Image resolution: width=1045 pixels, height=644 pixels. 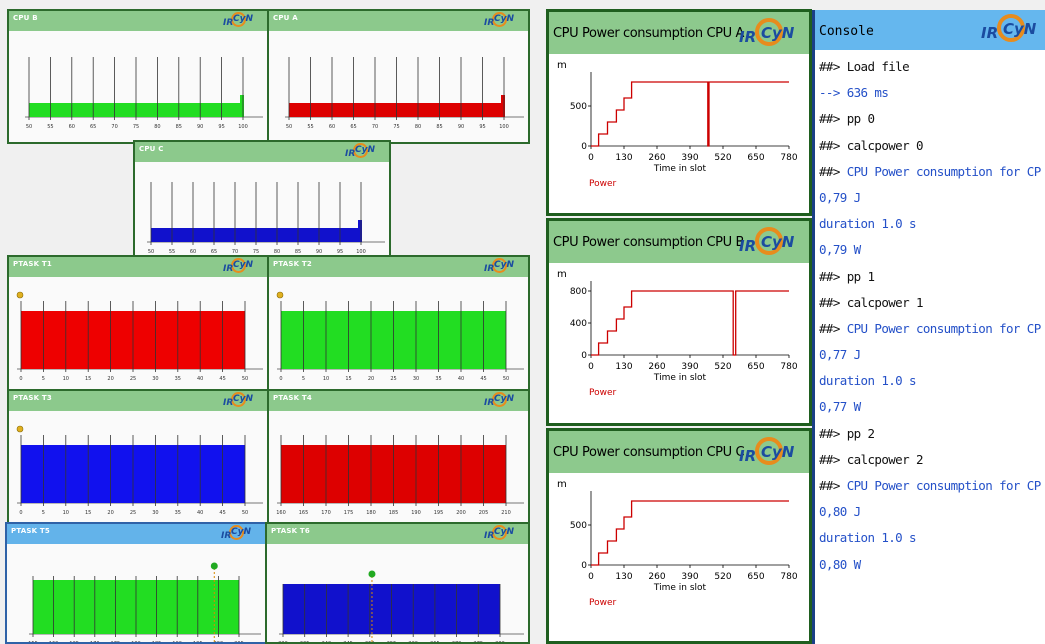 I want to click on gauge-tick-label: 165, so click(x=304, y=513).